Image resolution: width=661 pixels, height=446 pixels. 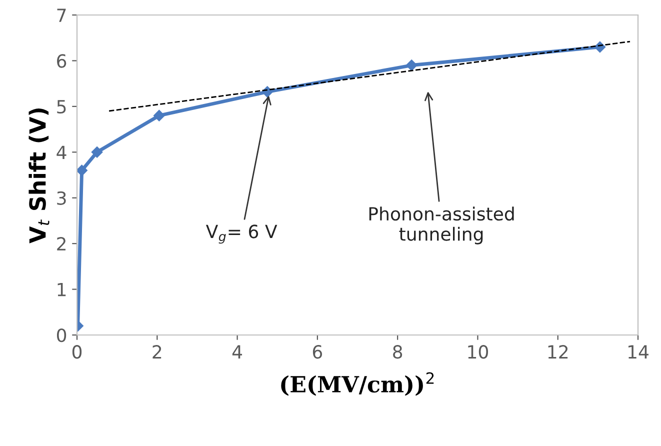 What do you see at coordinates (61, 243) in the screenshot?
I see `y-tick-label: 2` at bounding box center [61, 243].